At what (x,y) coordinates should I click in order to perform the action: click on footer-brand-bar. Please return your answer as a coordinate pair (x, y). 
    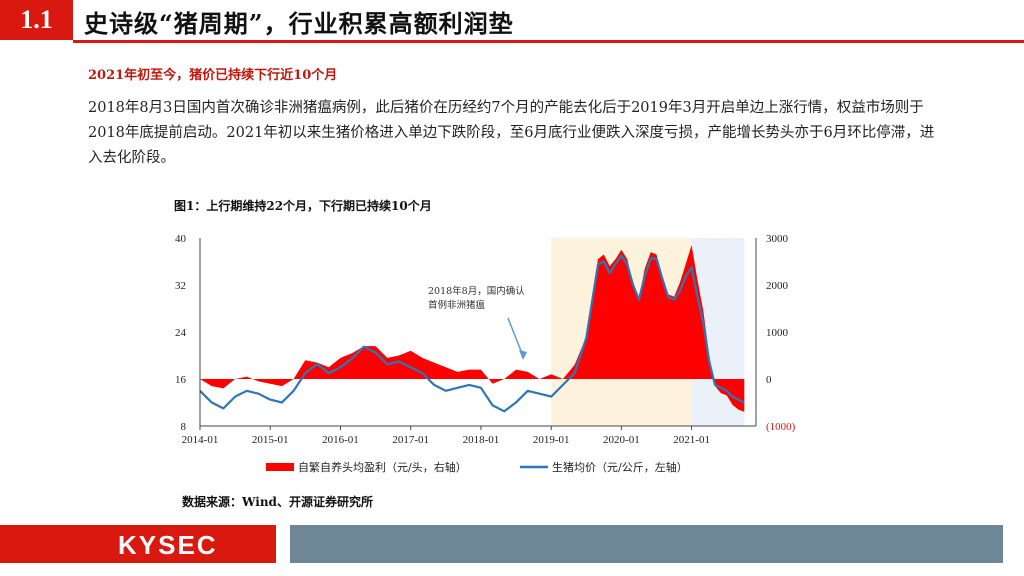
    Looking at the image, I should click on (138, 544).